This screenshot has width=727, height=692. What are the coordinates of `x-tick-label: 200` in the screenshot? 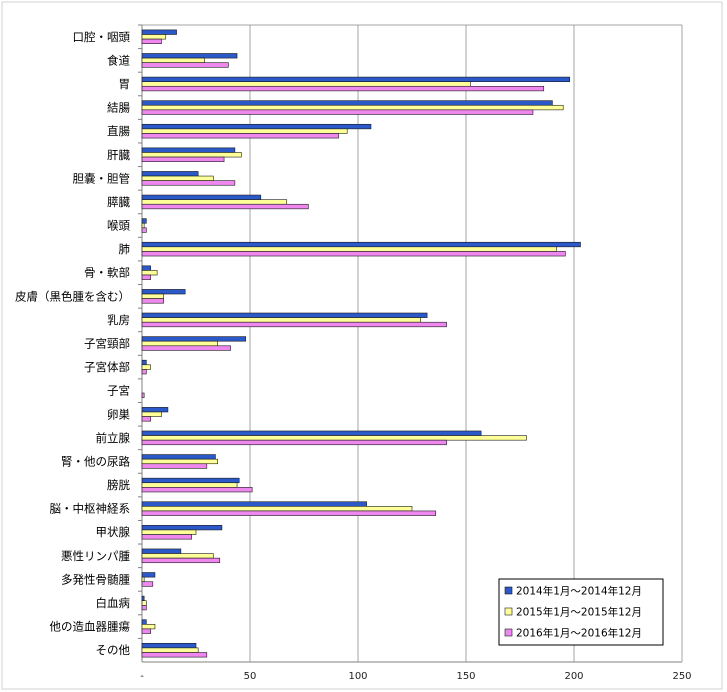 It's located at (573, 676).